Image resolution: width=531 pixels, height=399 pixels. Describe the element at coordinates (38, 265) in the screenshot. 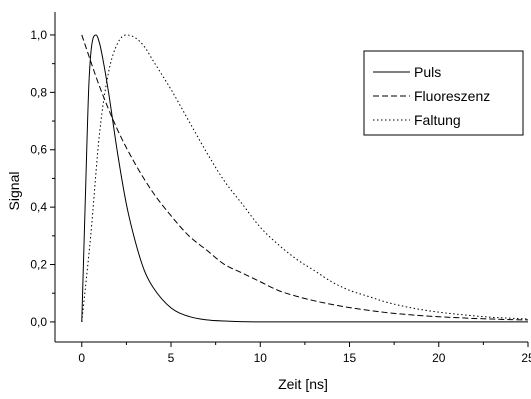

I see `y-tick-label: 0,2` at that location.